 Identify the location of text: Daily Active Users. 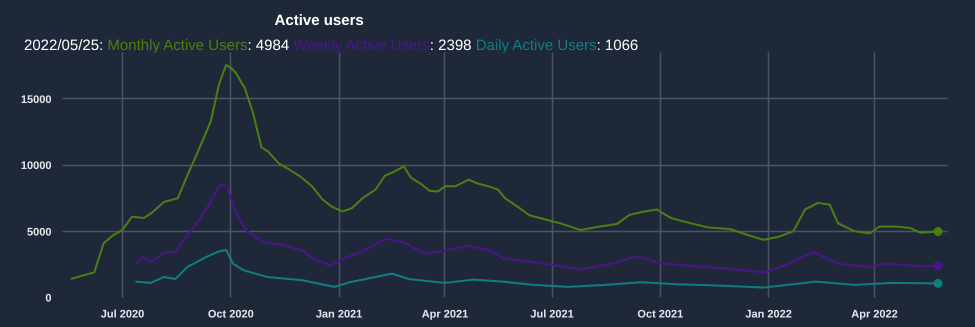
(536, 45).